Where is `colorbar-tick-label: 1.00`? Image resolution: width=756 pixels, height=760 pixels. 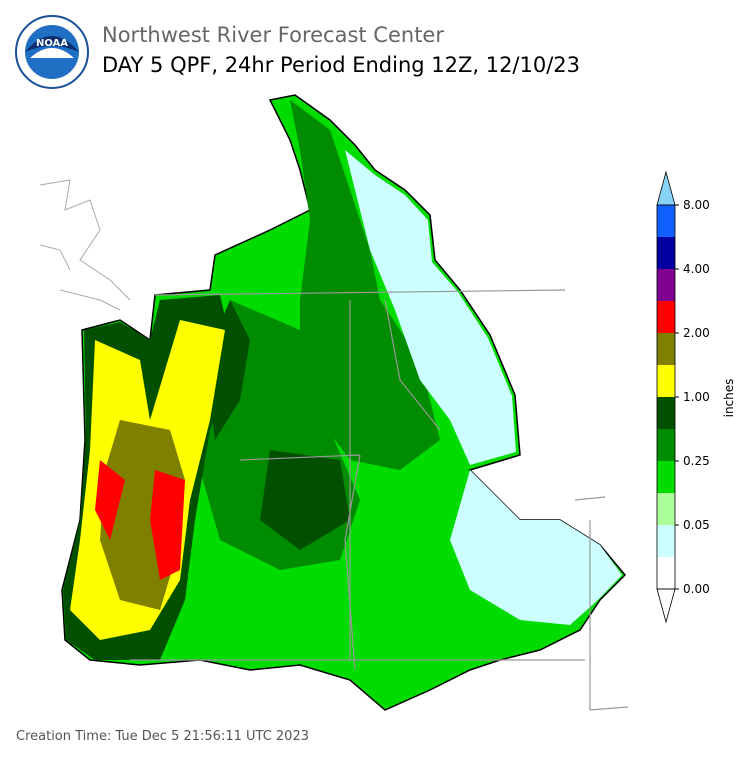 colorbar-tick-label: 1.00 is located at coordinates (696, 397).